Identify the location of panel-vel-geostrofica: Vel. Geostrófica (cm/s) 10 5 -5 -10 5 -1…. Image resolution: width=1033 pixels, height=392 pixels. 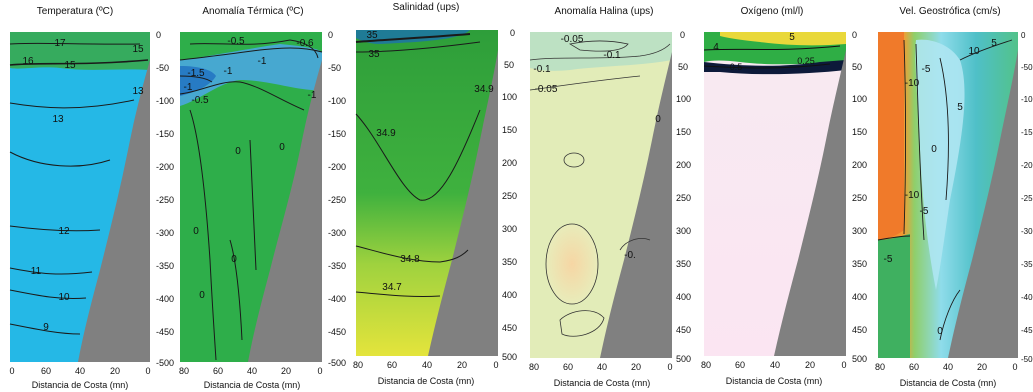
(954, 197).